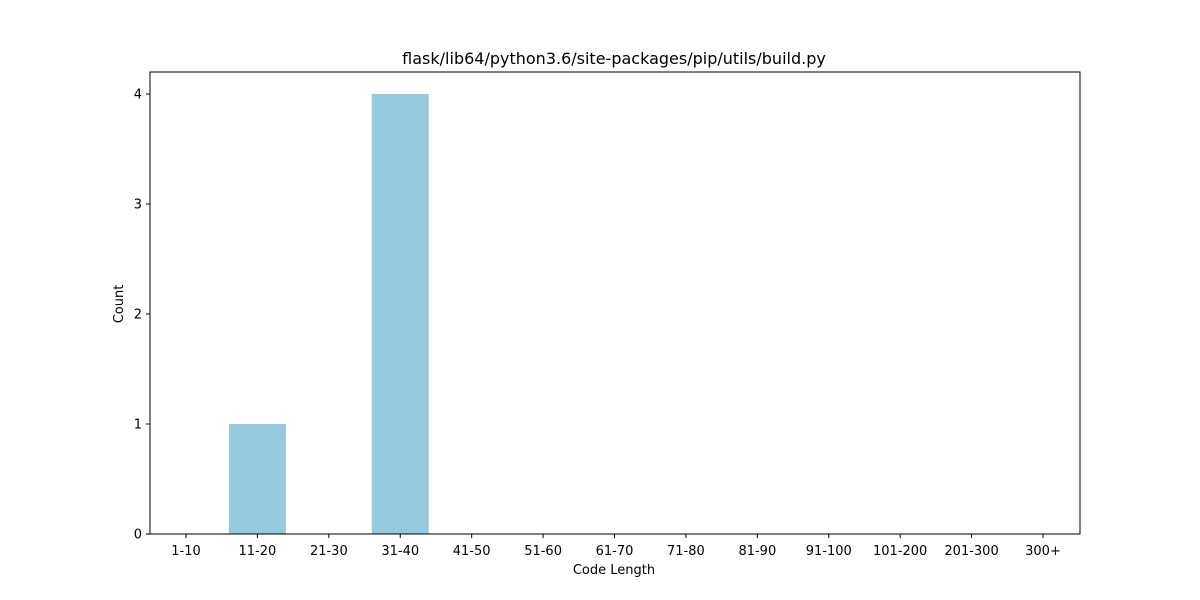 The image size is (1200, 600). Describe the element at coordinates (543, 551) in the screenshot. I see `x-tick-label: 51-60` at that location.